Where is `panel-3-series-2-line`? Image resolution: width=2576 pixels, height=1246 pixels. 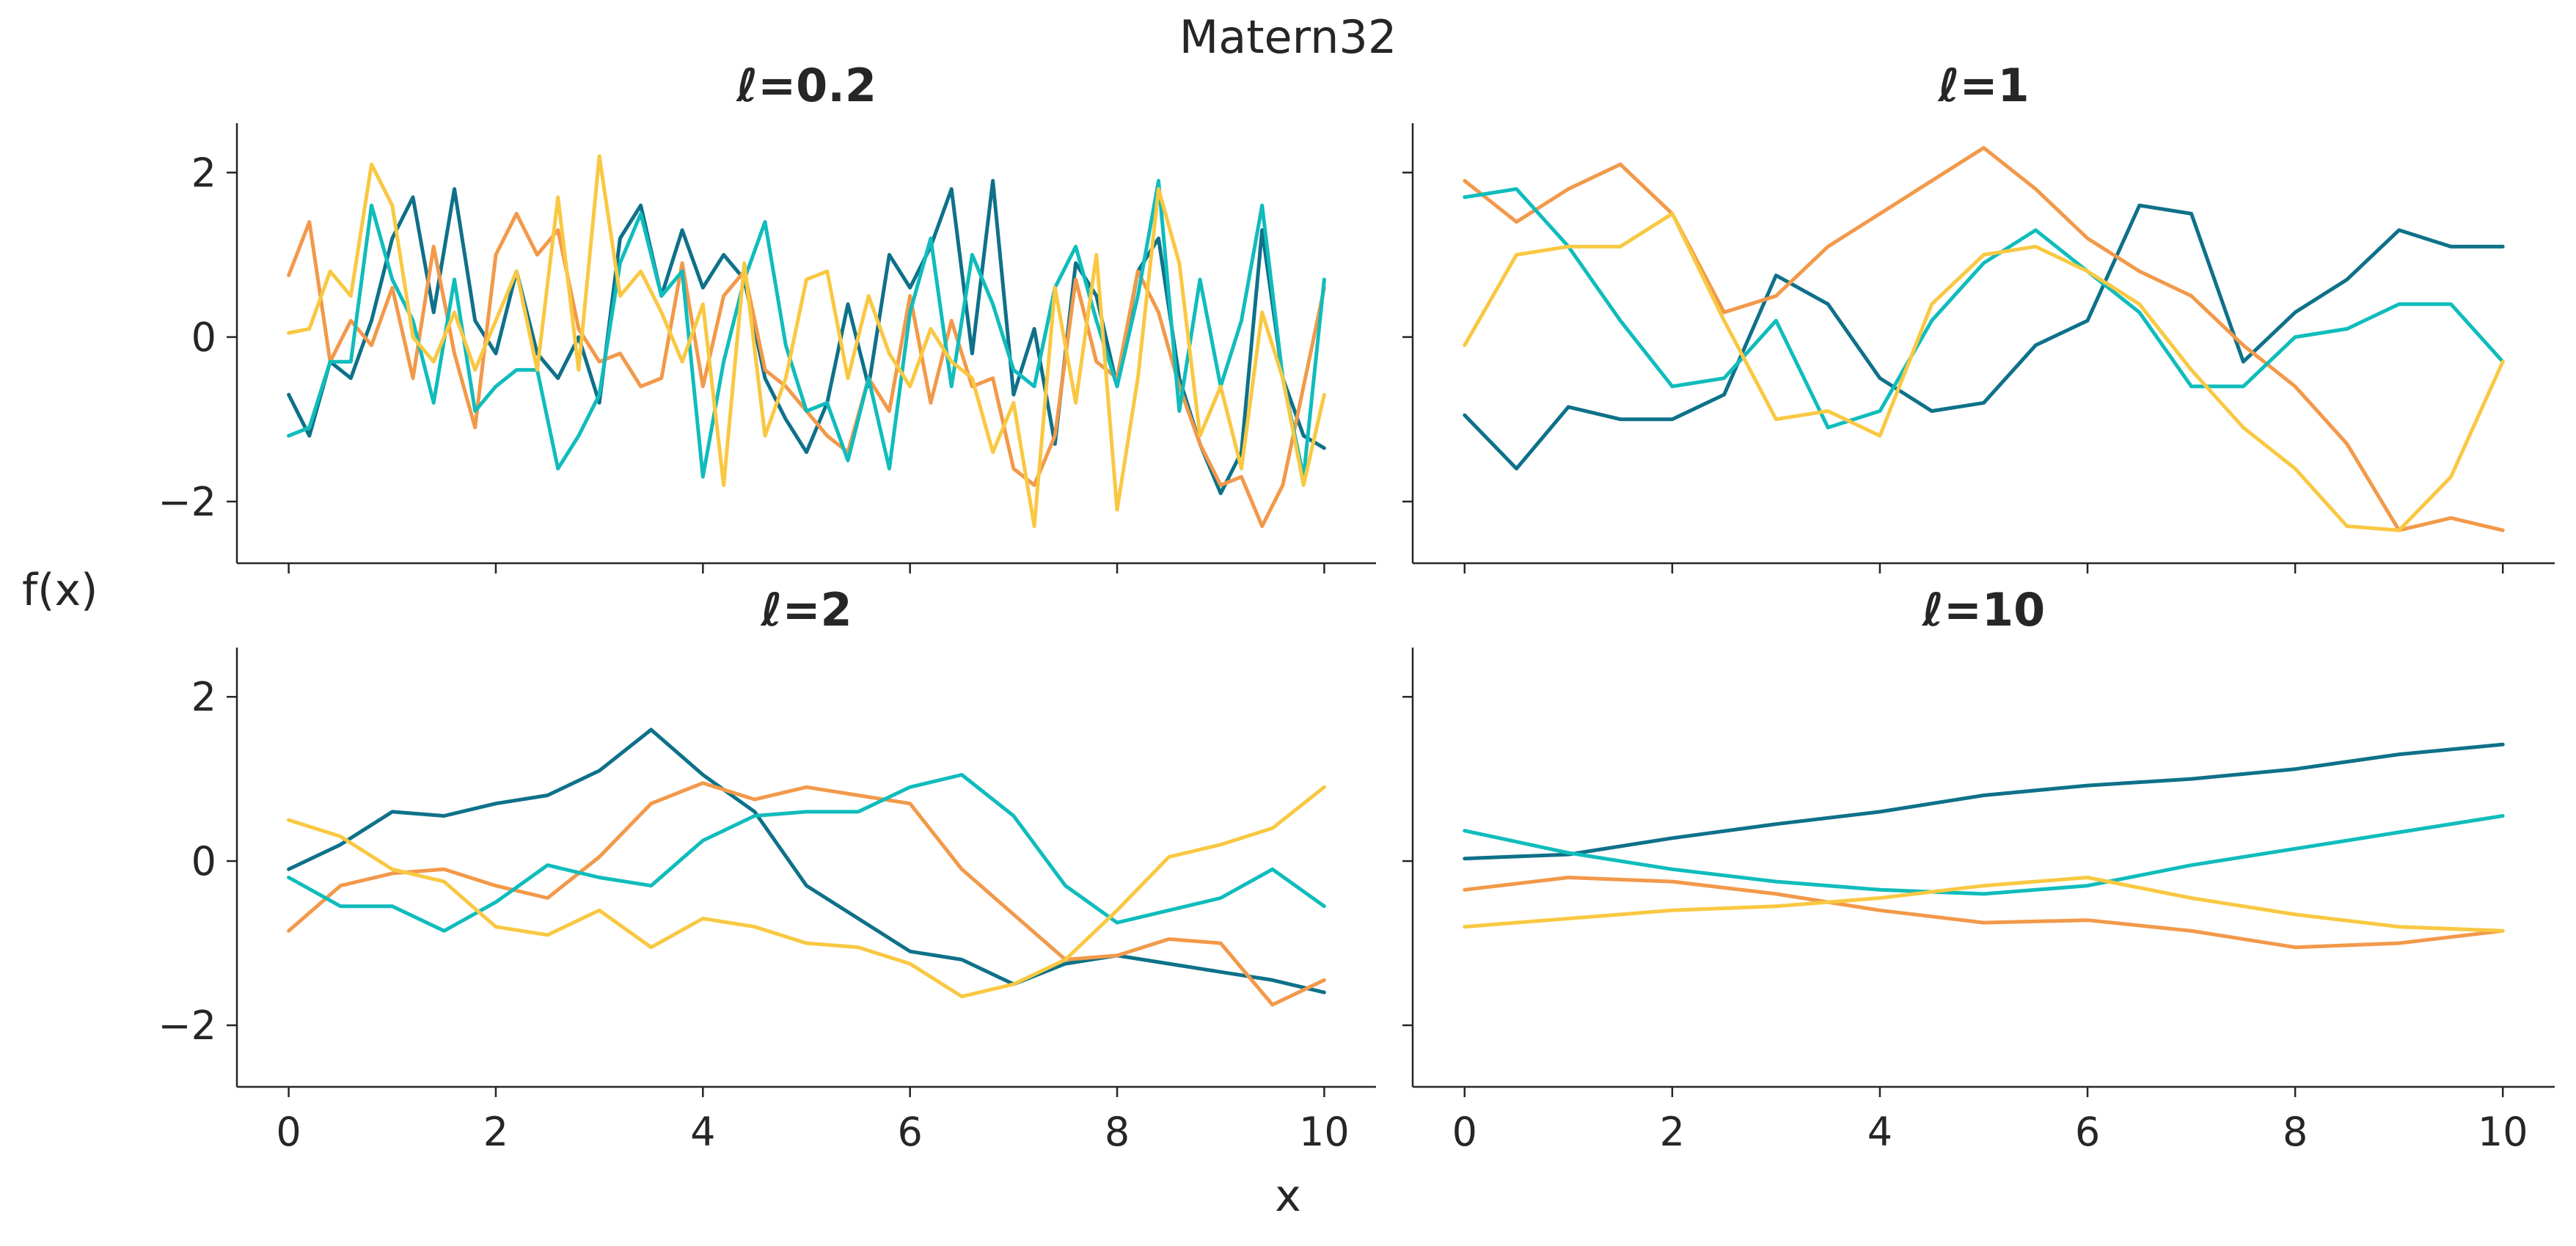
panel-3-series-2-line is located at coordinates (806, 894).